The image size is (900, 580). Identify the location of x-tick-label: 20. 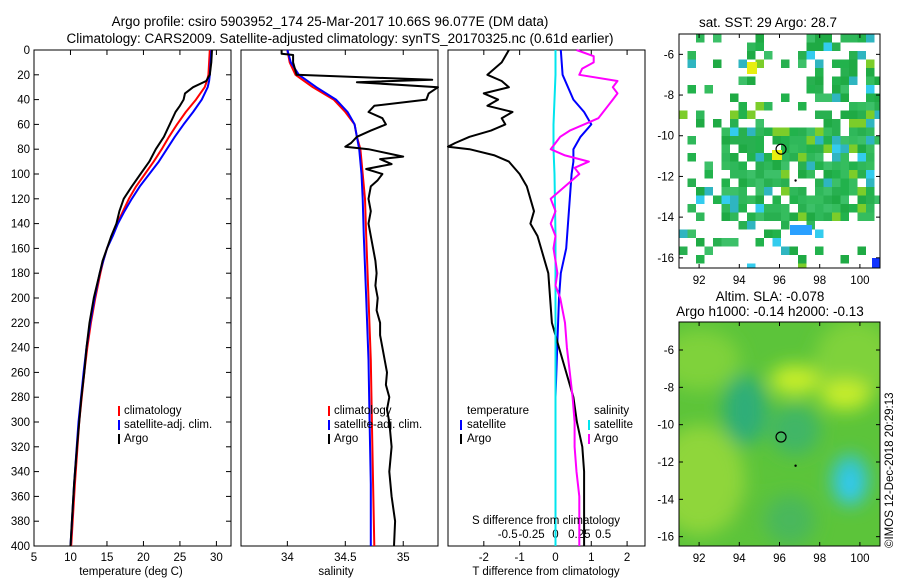
(143, 558).